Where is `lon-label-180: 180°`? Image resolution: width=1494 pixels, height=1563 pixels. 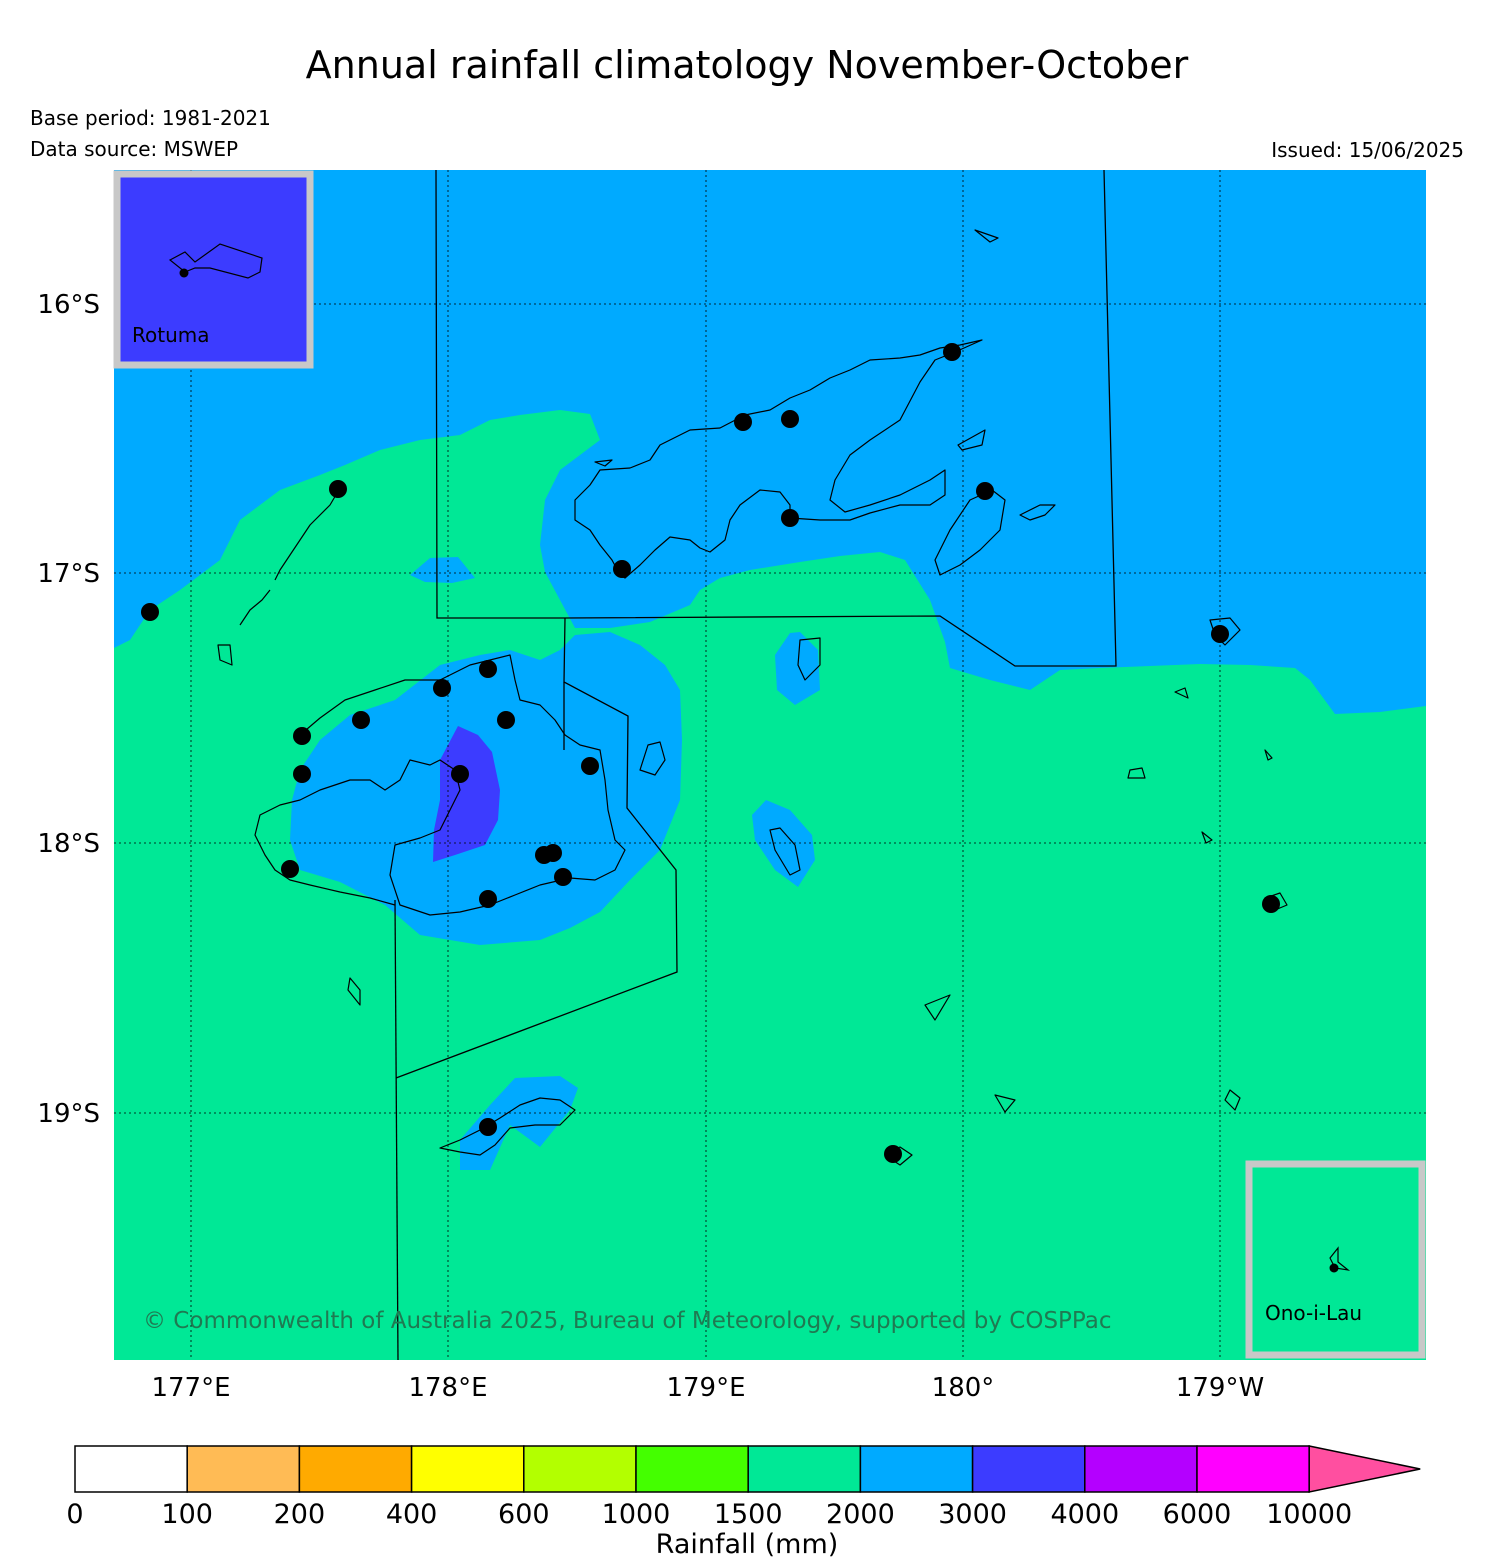 lon-label-180: 180° is located at coordinates (963, 1388).